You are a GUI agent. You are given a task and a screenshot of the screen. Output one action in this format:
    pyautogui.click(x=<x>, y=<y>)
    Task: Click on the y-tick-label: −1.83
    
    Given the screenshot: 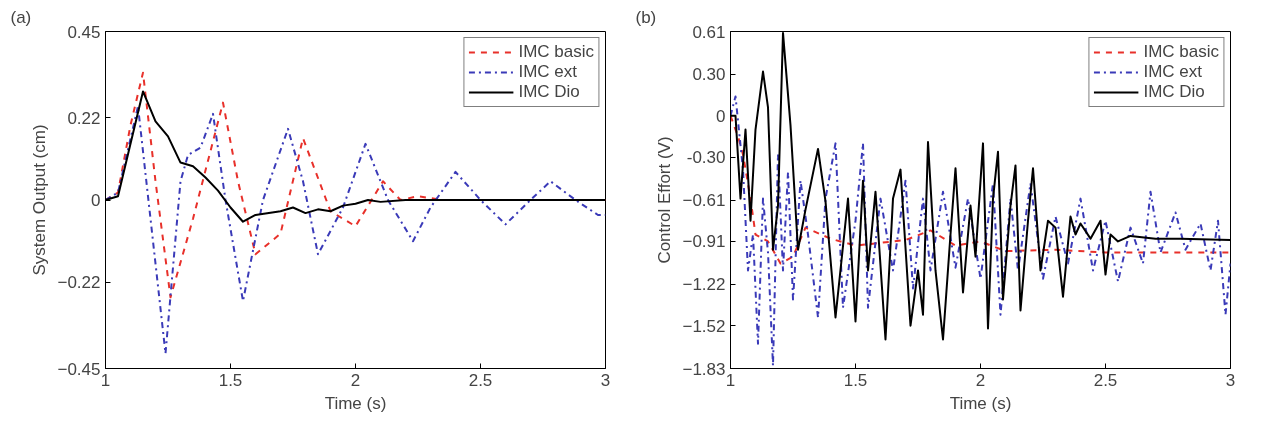 What is the action you would take?
    pyautogui.click(x=704, y=369)
    